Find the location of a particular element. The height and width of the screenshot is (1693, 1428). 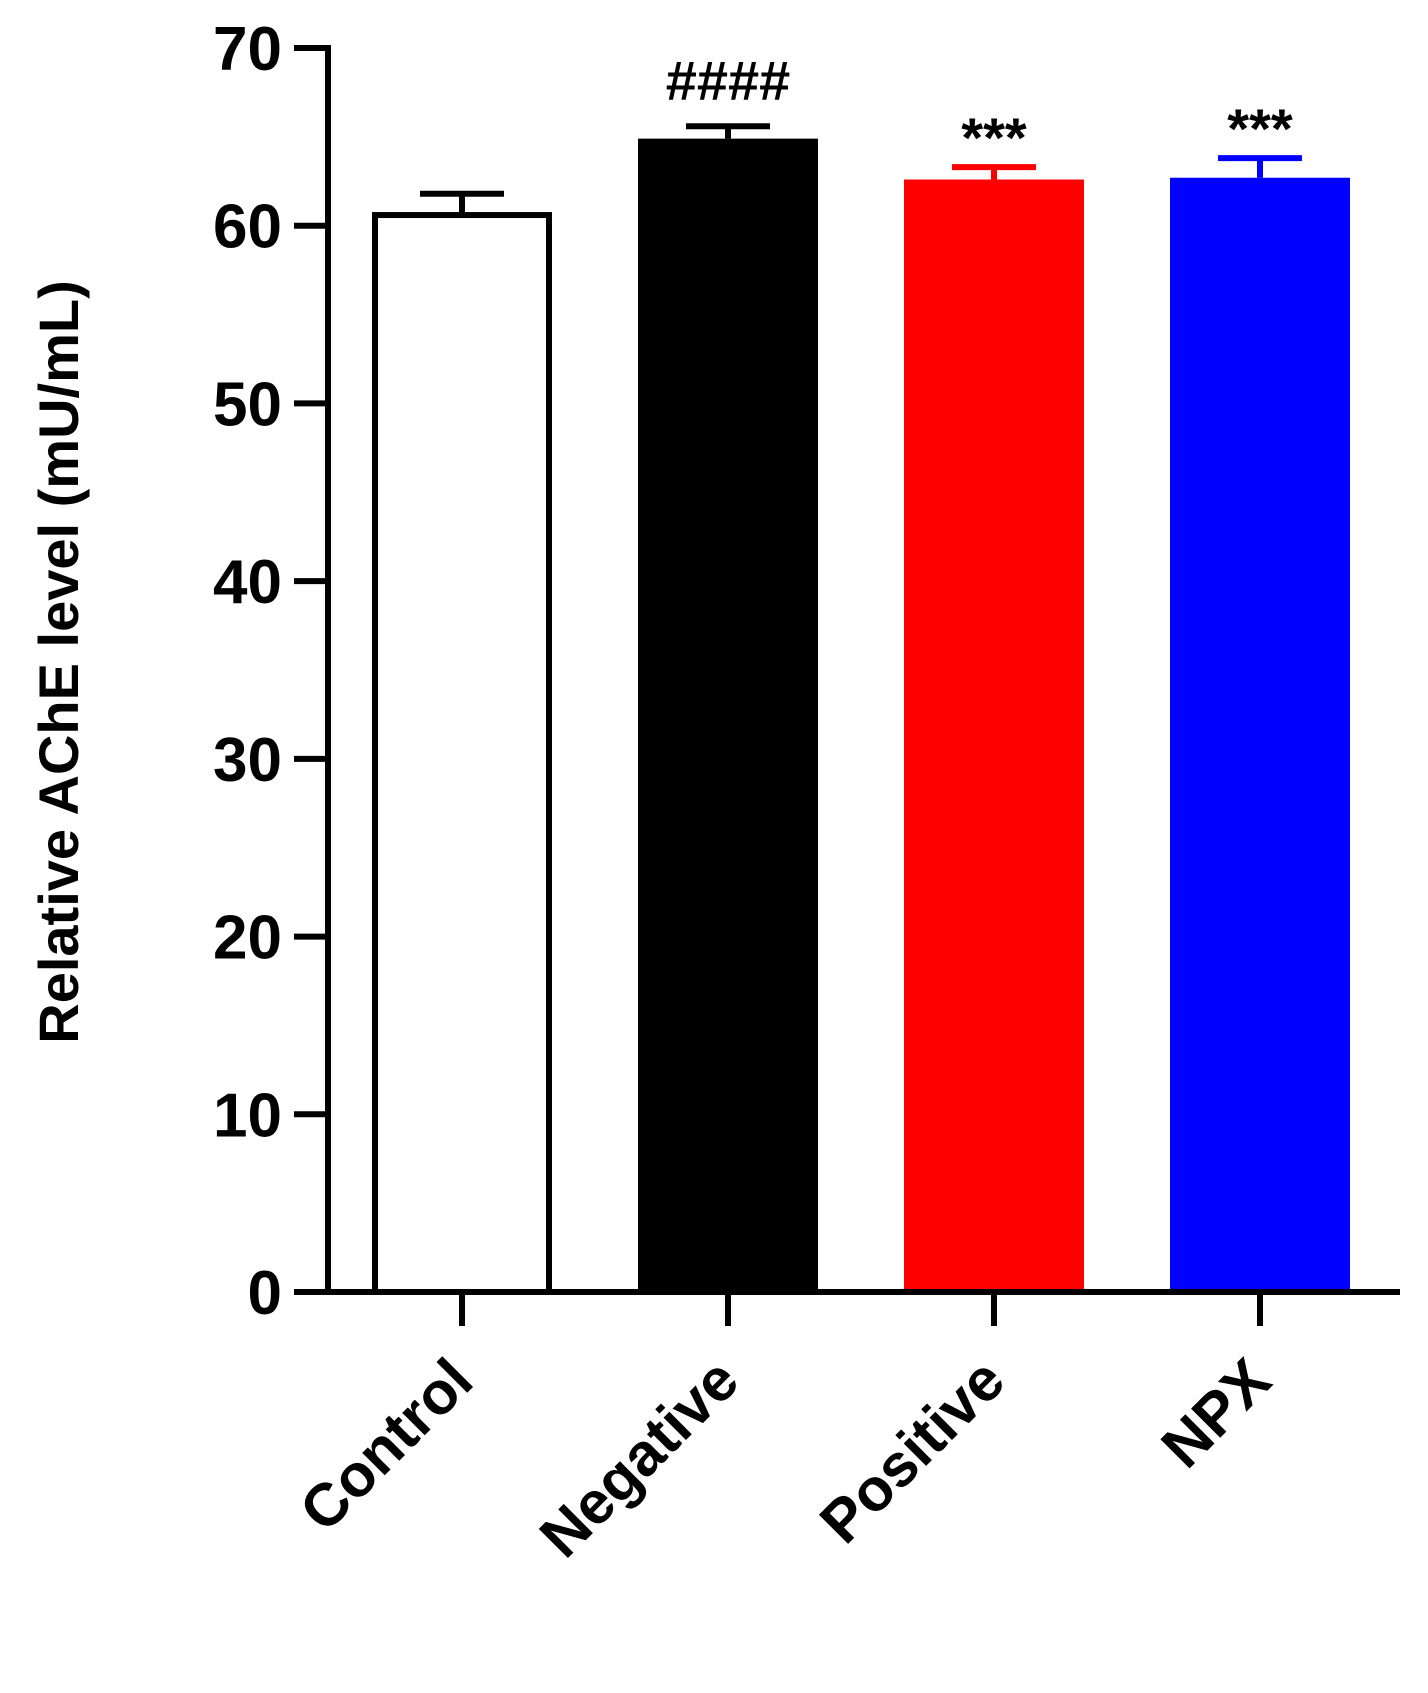

y-tick-label-70: 70 is located at coordinates (247, 49).